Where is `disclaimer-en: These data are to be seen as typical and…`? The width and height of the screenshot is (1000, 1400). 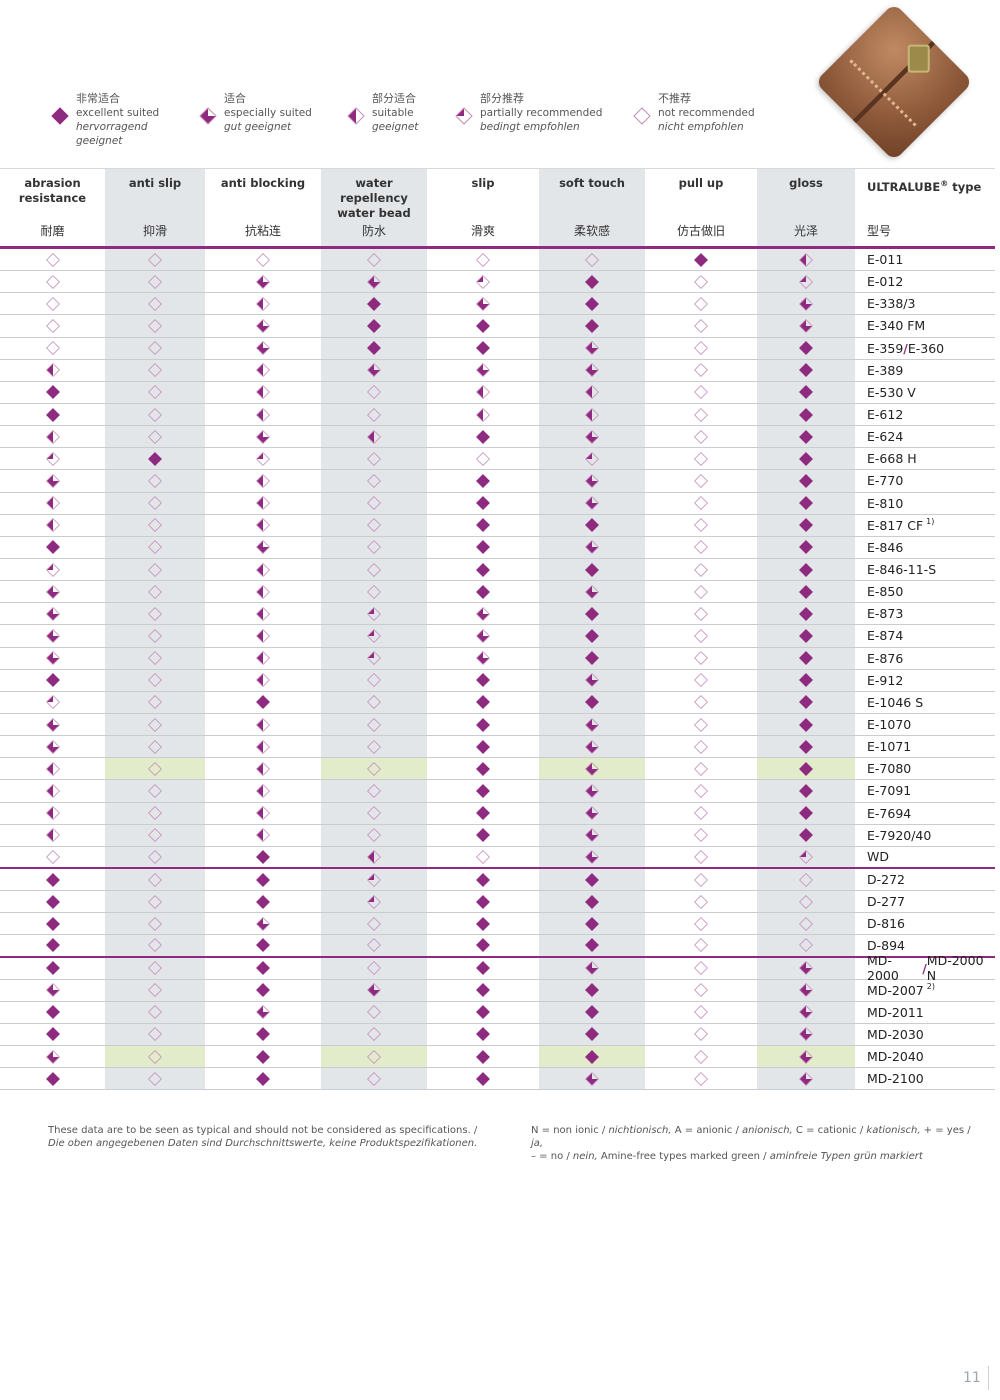 disclaimer-en: These data are to be seen as typical and… is located at coordinates (263, 1130).